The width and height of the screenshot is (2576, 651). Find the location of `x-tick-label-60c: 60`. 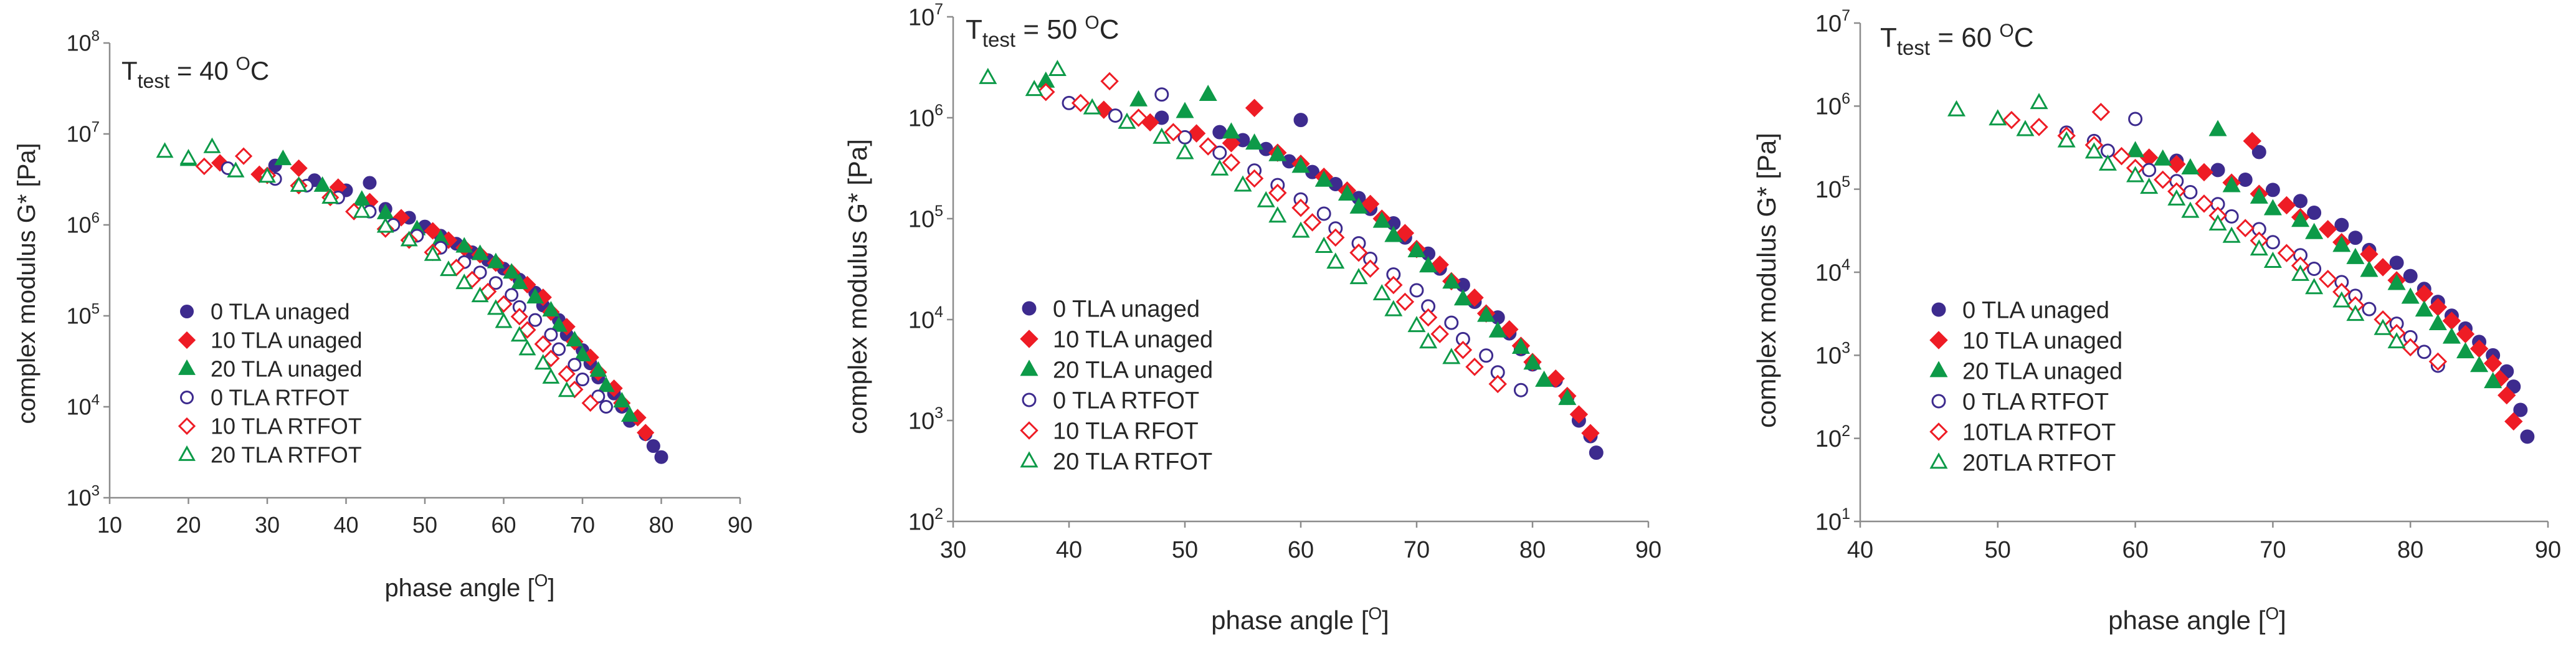

x-tick-label-60c: 60 is located at coordinates (2135, 550).